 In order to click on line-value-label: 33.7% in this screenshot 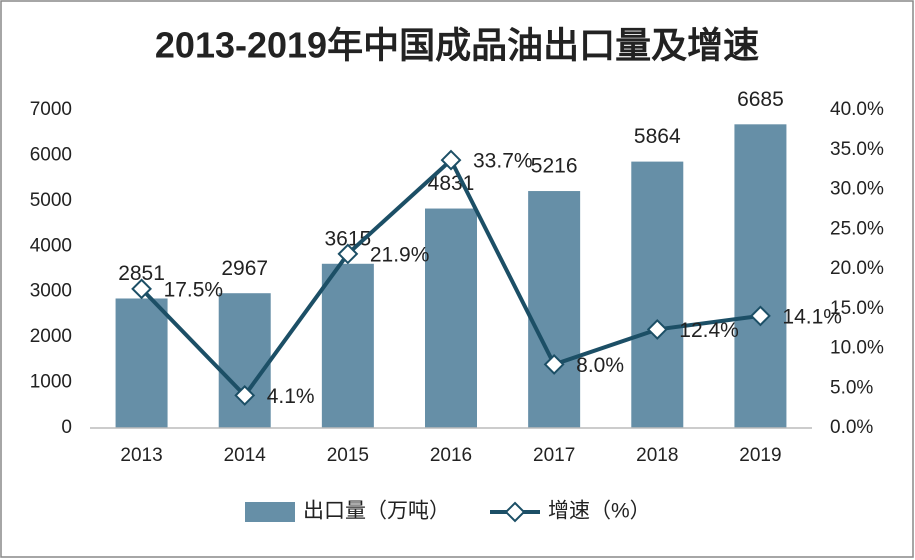, I will do `click(503, 161)`.